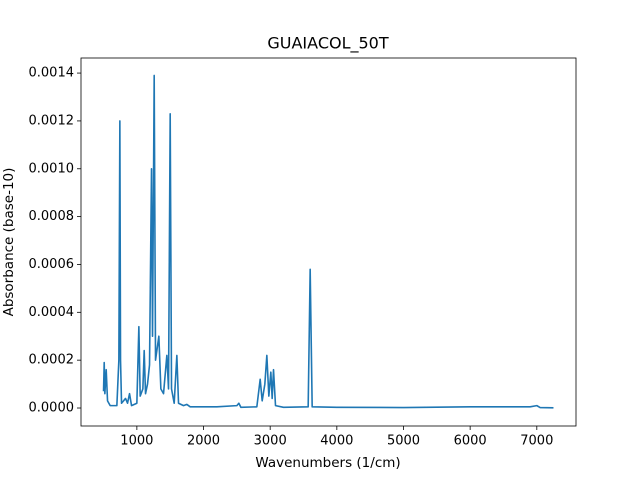  Describe the element at coordinates (136, 441) in the screenshot. I see `x-tick-label: 1000` at that location.